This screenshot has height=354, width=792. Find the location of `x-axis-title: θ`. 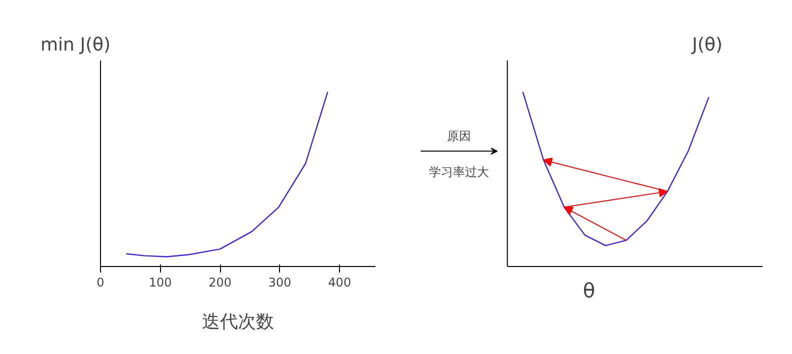

x-axis-title: θ is located at coordinates (589, 290).